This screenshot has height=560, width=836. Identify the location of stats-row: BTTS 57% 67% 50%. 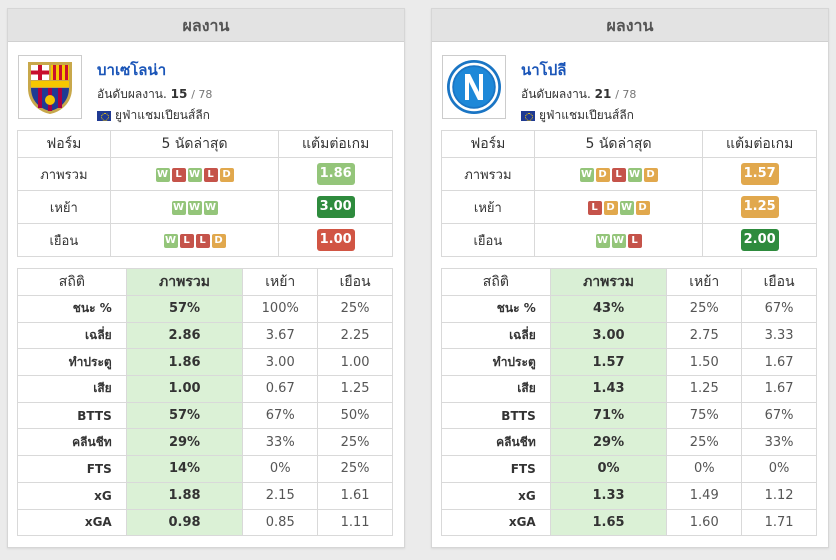
(205, 415).